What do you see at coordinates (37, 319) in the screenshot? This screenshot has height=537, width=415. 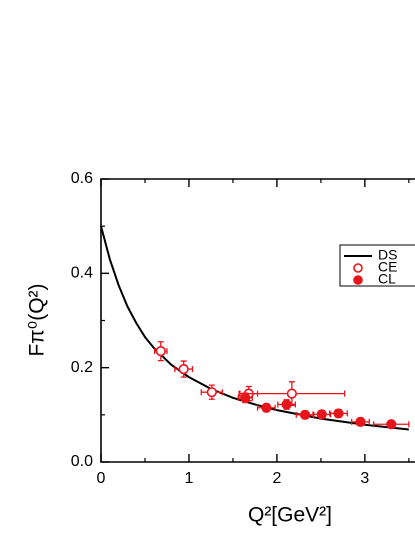 I see `y-axis-label: Fπ⁰(Q²)` at bounding box center [37, 319].